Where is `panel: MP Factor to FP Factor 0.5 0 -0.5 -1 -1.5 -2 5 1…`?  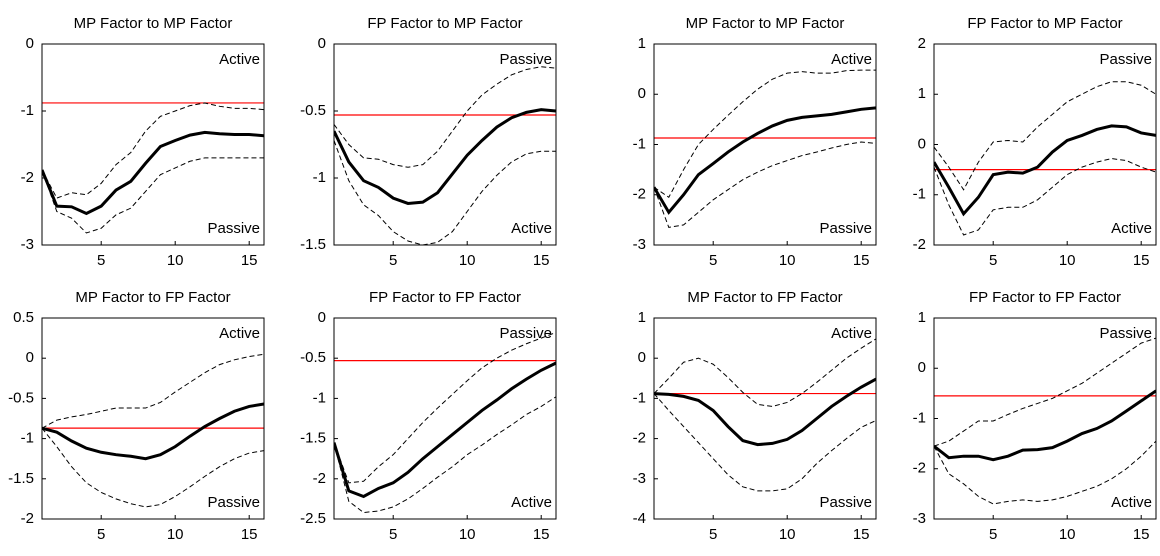 panel: MP Factor to FP Factor 0.5 0 -0.5 -1 -1.5 -2 5 1… is located at coordinates (136, 416).